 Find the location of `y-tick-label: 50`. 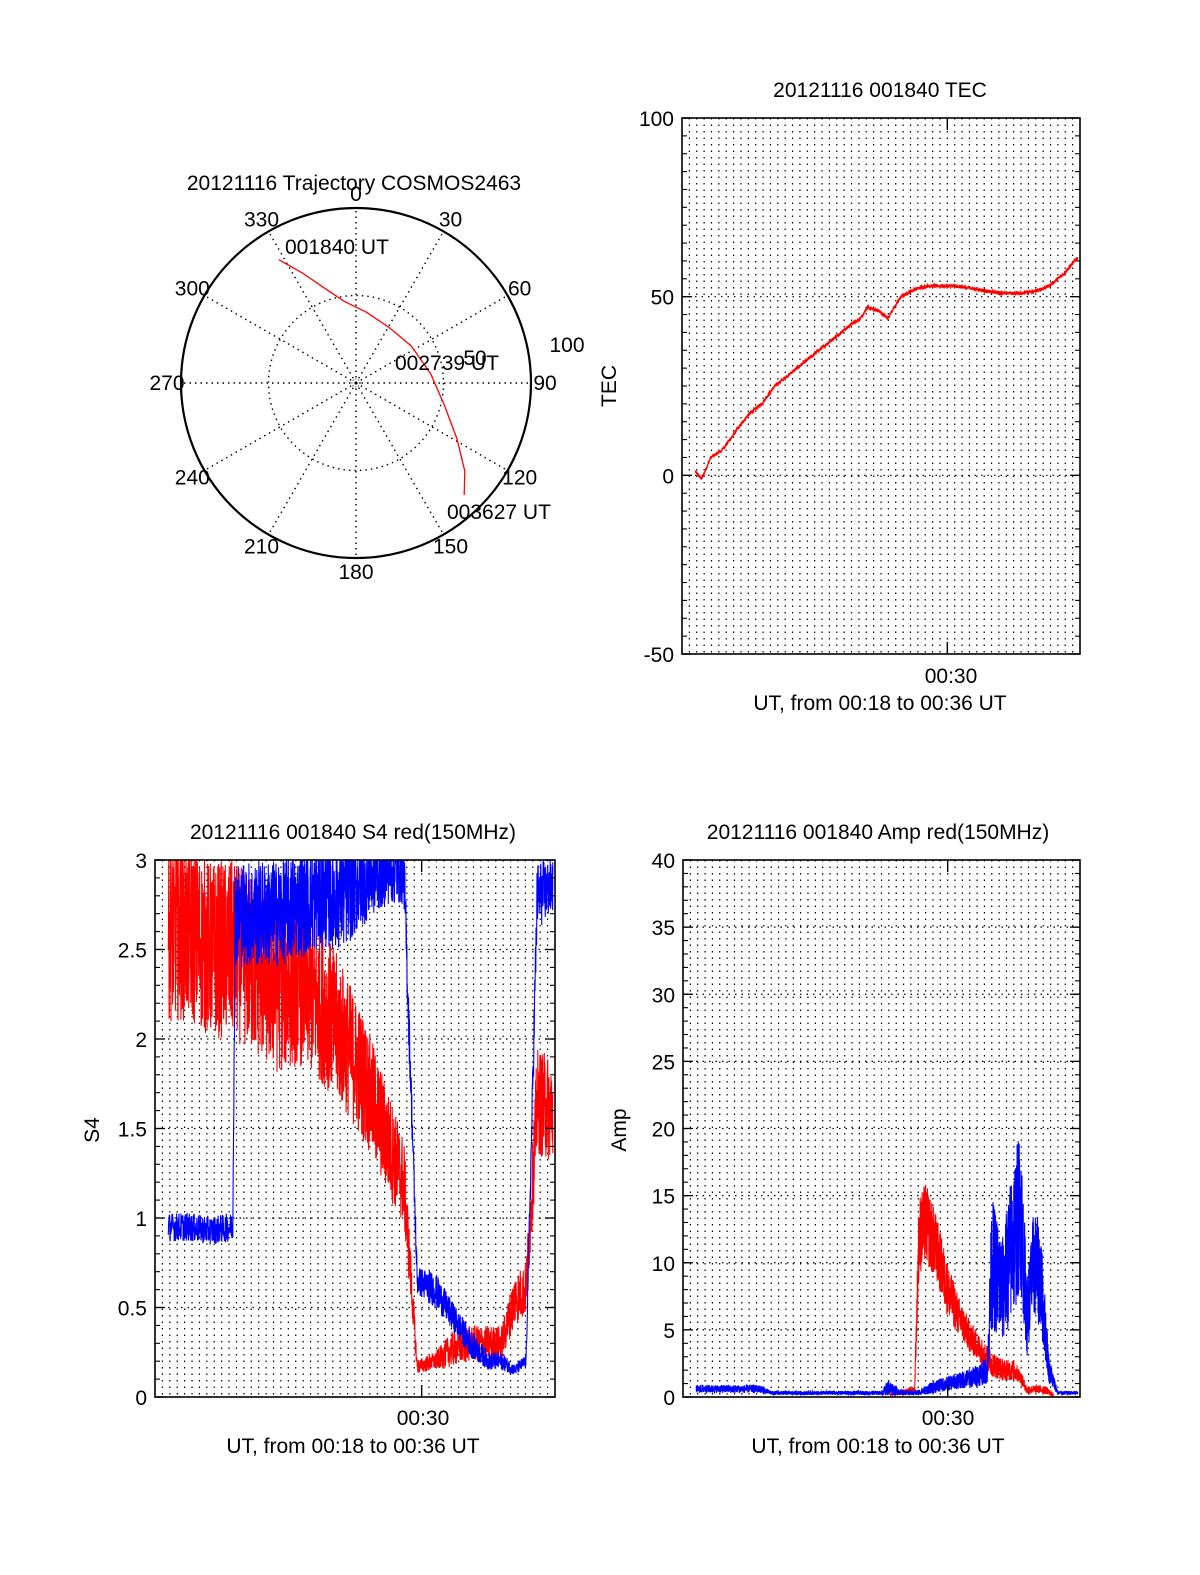

y-tick-label: 50 is located at coordinates (662, 298).